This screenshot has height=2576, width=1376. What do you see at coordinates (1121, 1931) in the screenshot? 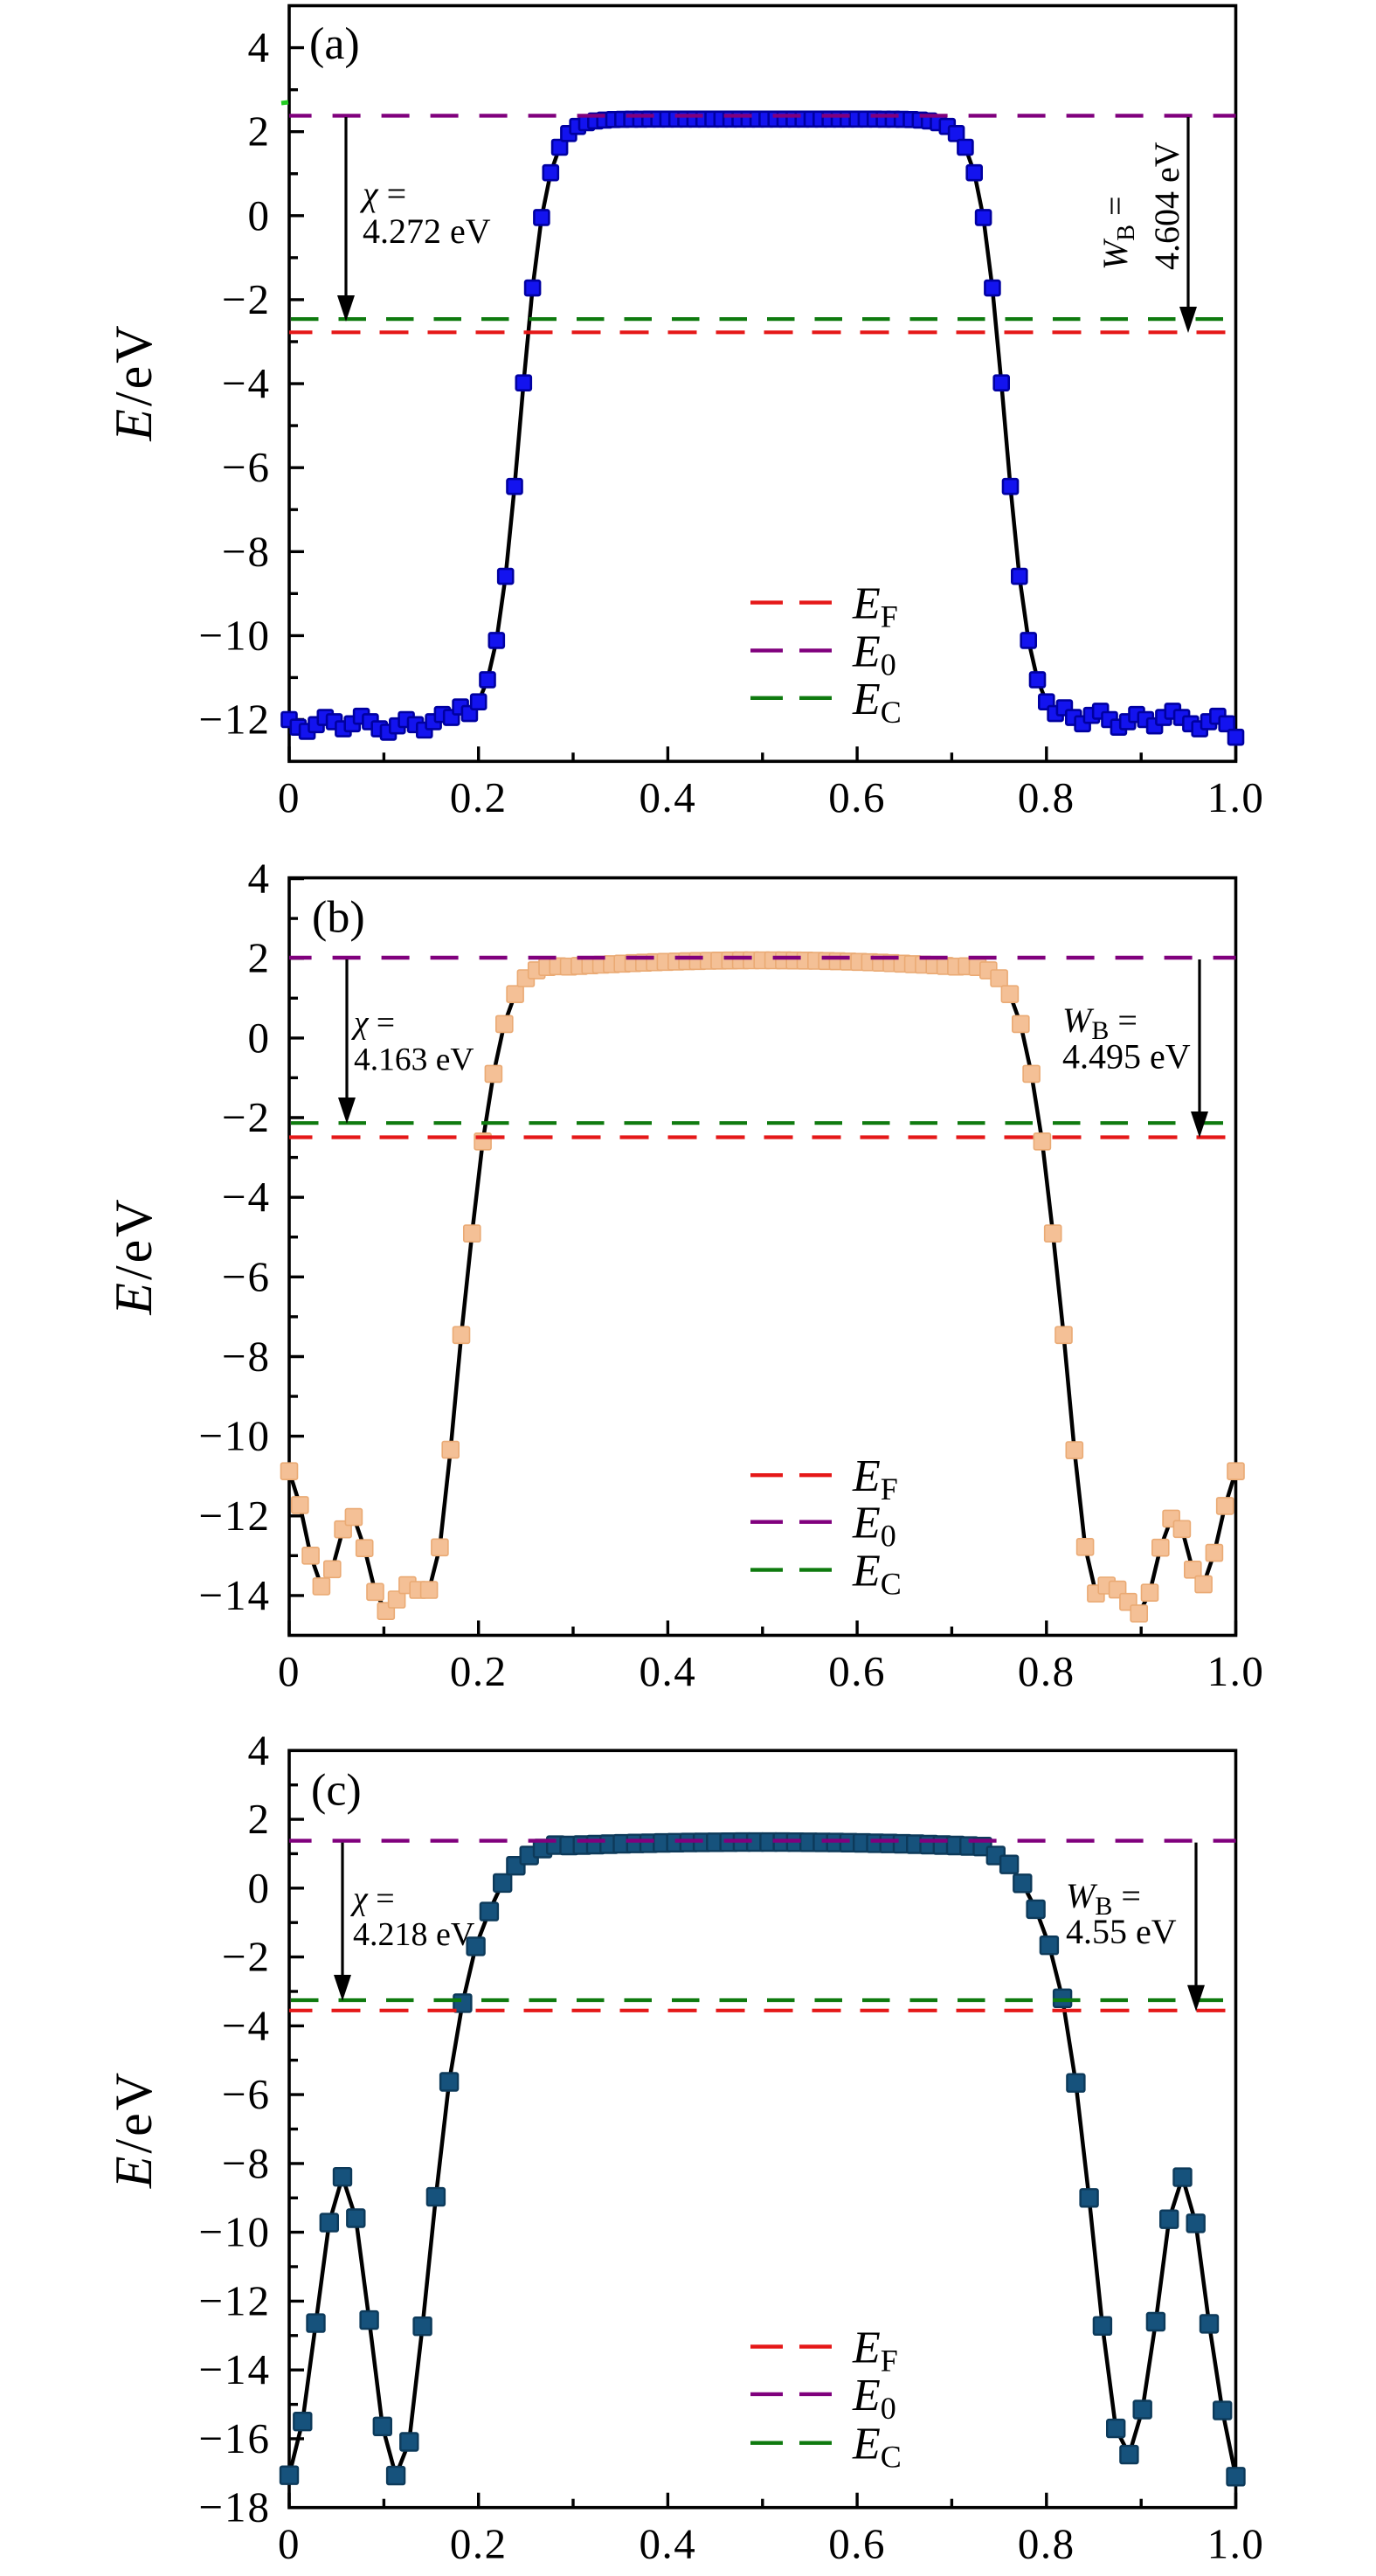
I see `svg-text: 4.55 eV` at bounding box center [1121, 1931].